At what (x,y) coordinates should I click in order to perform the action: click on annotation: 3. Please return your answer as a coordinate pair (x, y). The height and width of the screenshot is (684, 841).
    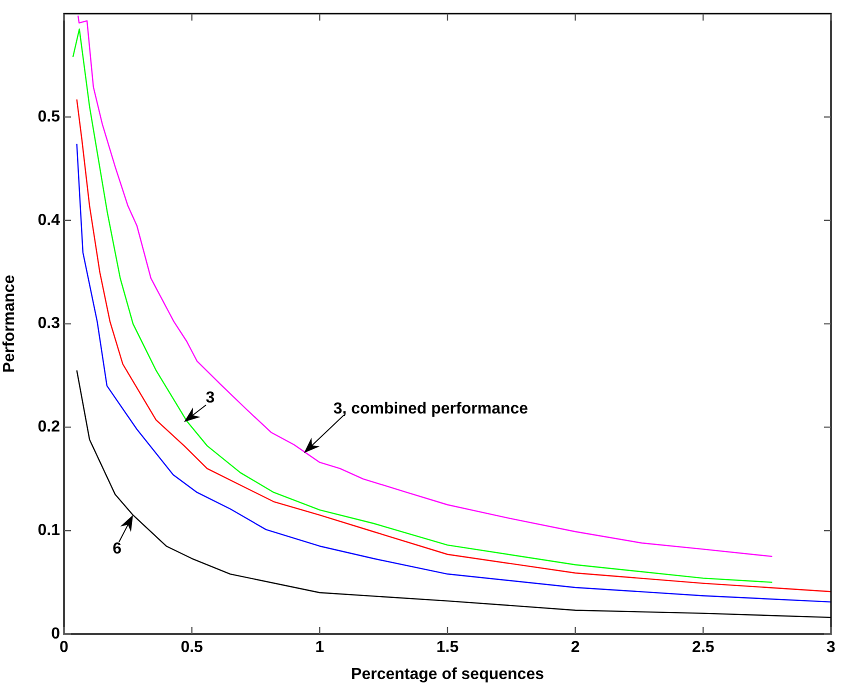
    Looking at the image, I should click on (210, 397).